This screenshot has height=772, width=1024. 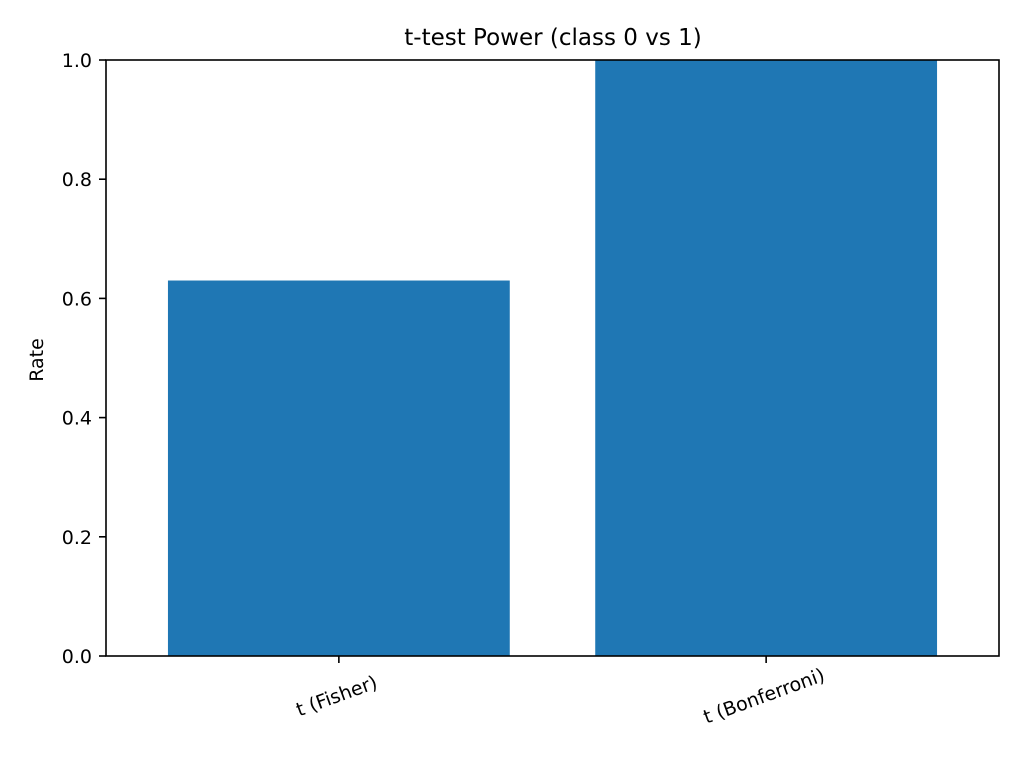 I want to click on y-axis-ticks: 0.0 0.2 0.4 0.6 0.8 1.0, so click(x=84, y=359).